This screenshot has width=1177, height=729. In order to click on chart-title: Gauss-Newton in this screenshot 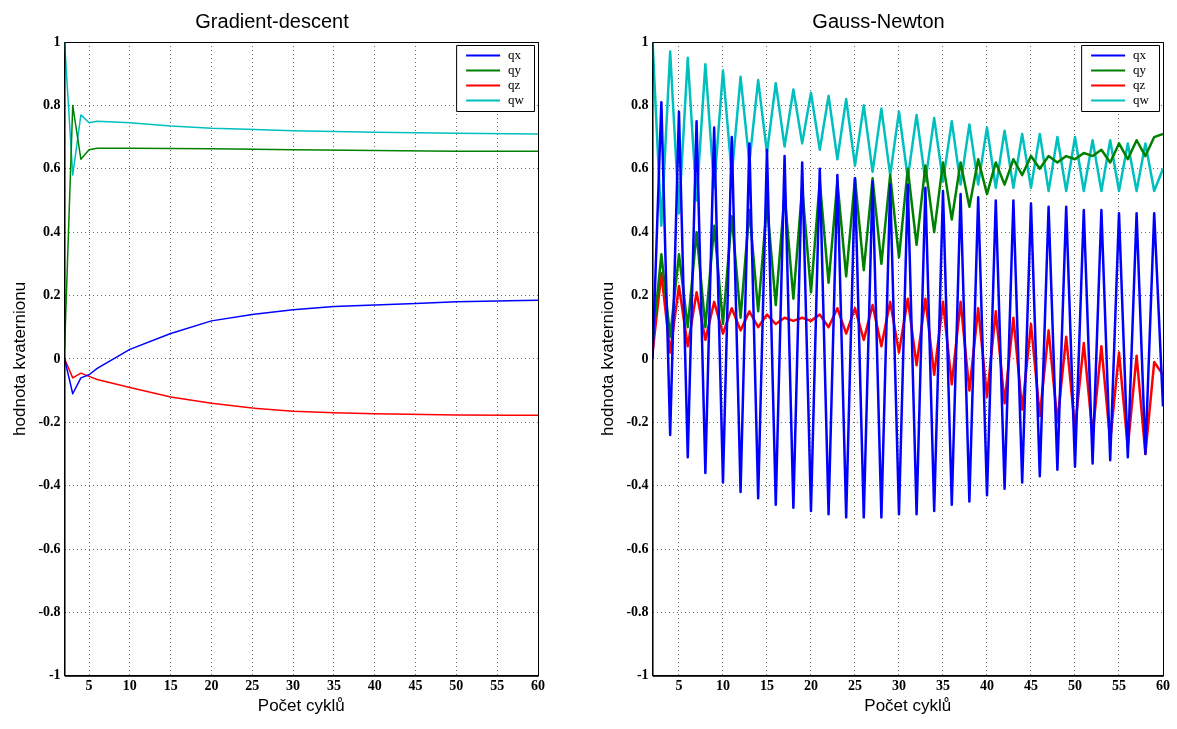, I will do `click(878, 20)`.